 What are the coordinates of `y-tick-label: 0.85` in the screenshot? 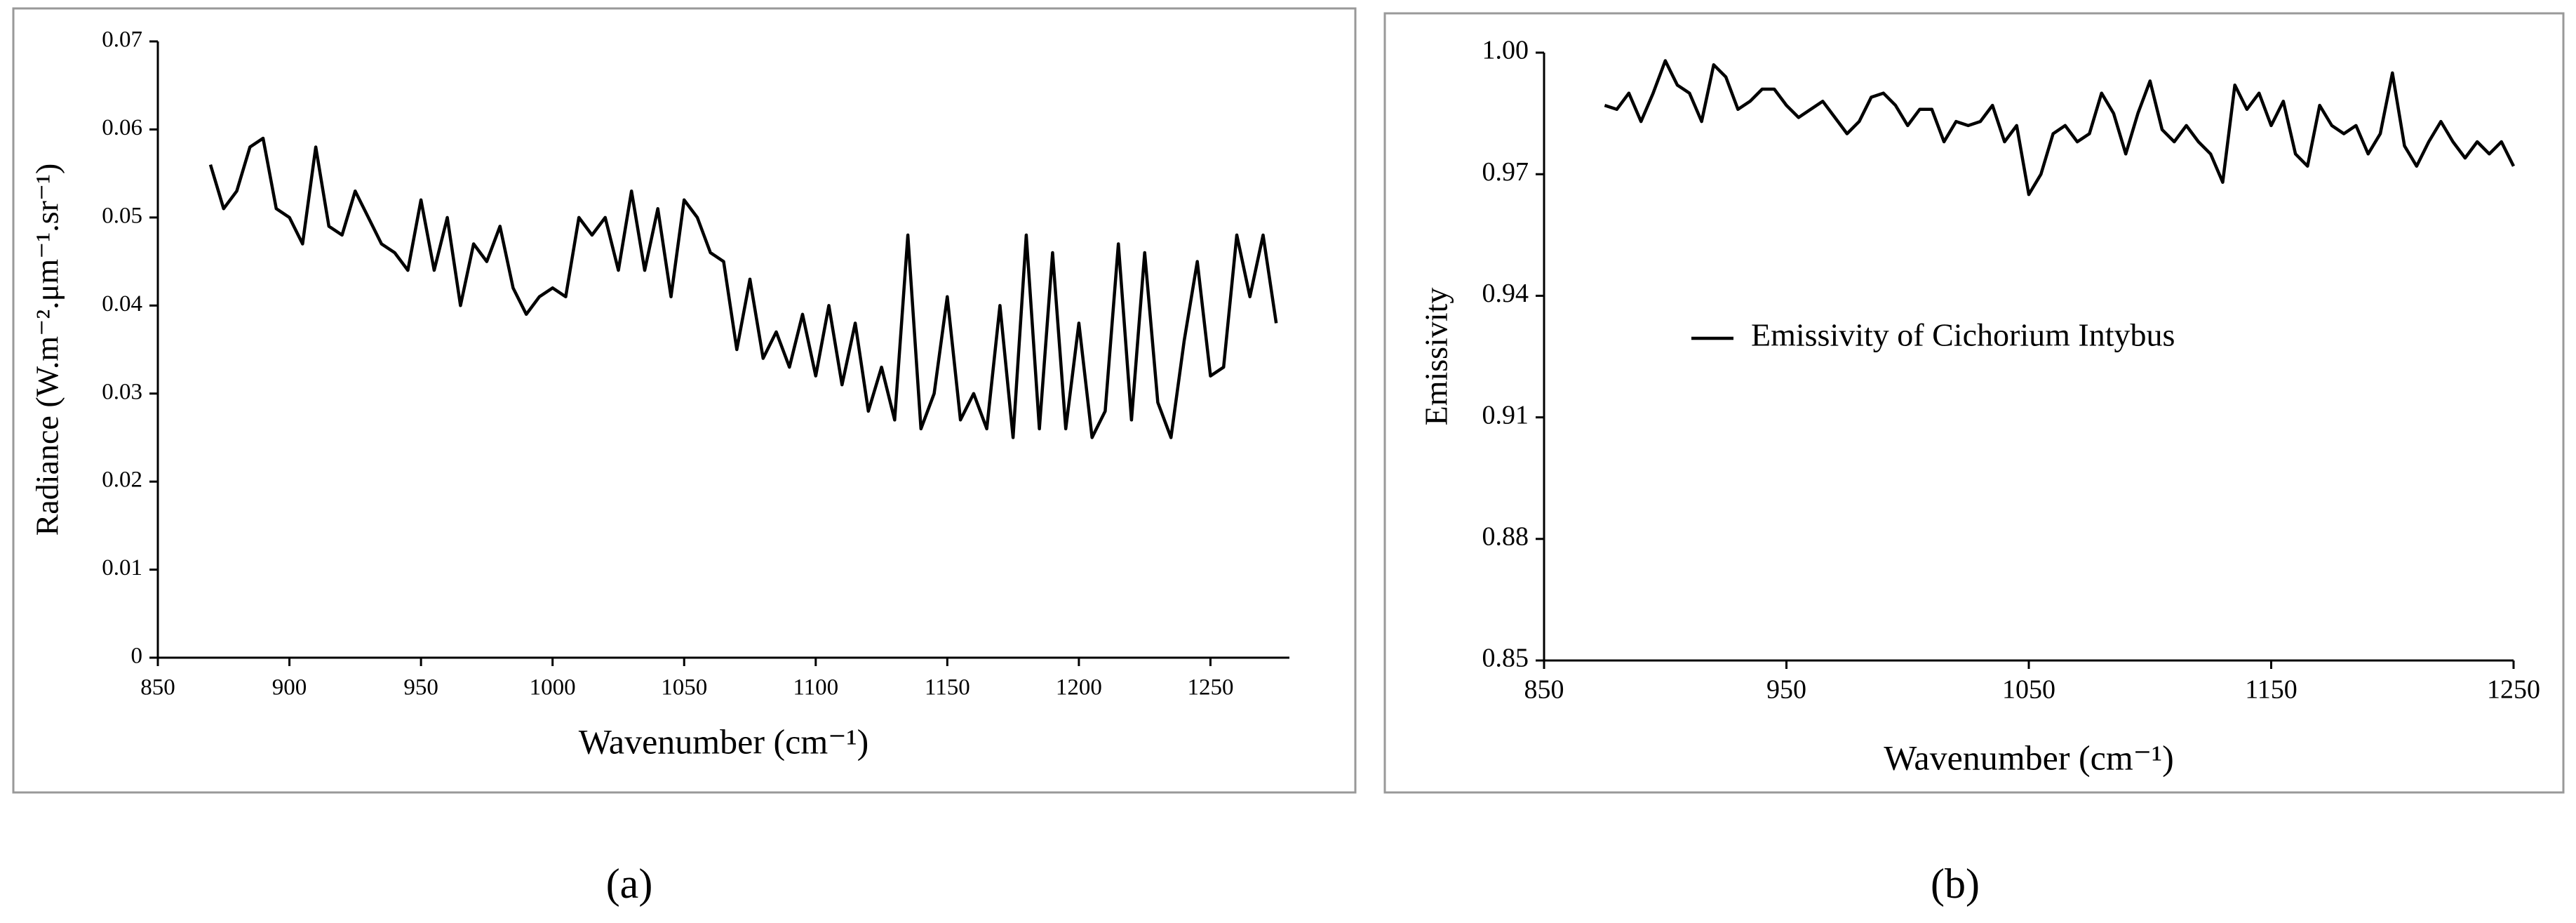 It's located at (1505, 658).